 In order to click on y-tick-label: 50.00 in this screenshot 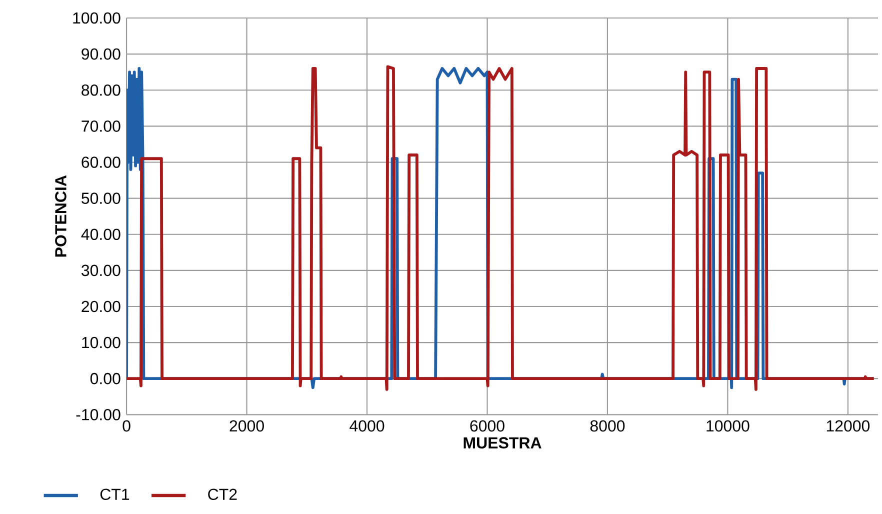, I will do `click(101, 198)`.